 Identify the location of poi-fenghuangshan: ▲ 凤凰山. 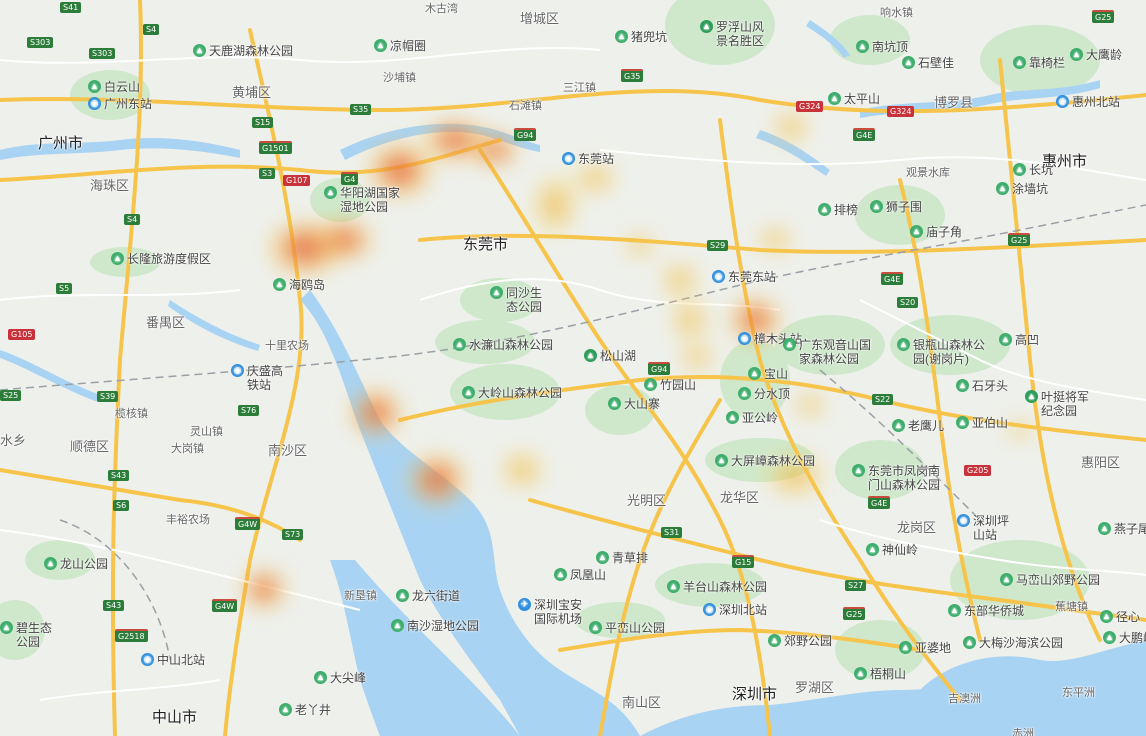
(580, 575).